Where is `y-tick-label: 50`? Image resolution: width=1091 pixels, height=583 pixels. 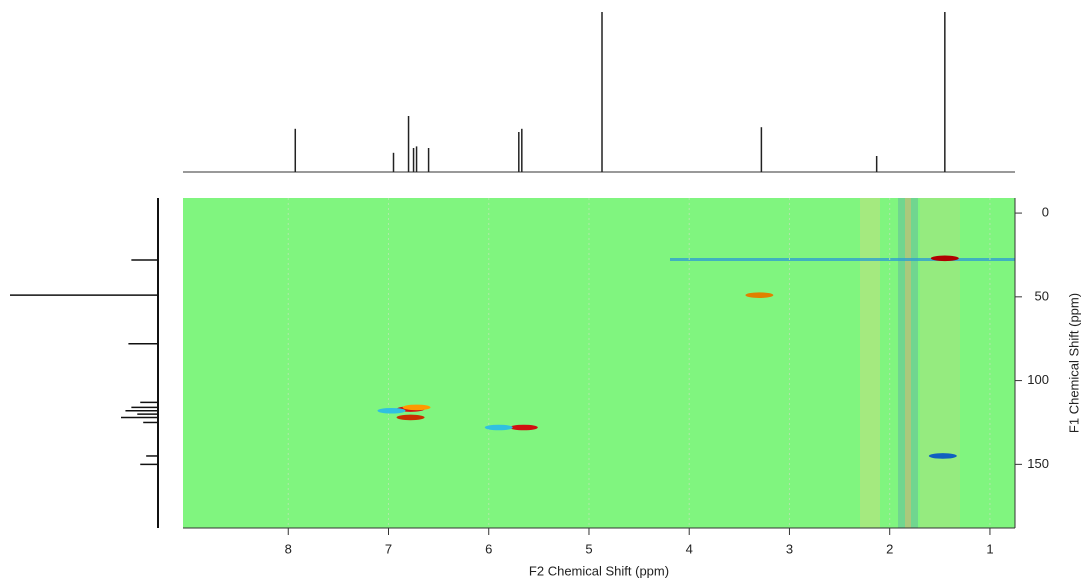 y-tick-label: 50 is located at coordinates (1042, 295).